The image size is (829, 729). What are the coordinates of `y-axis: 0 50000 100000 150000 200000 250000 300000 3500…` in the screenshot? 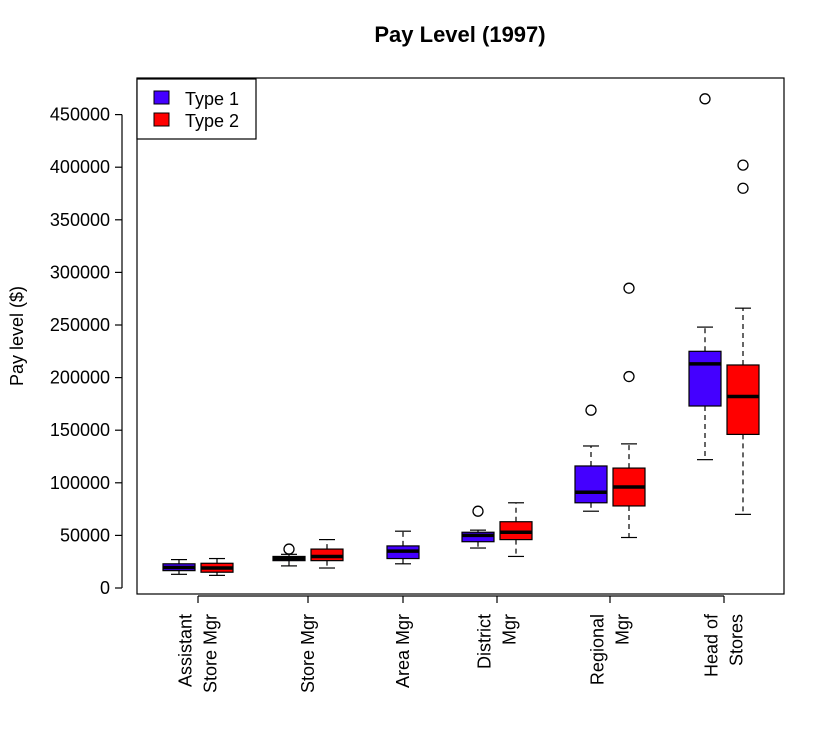 It's located at (86, 351).